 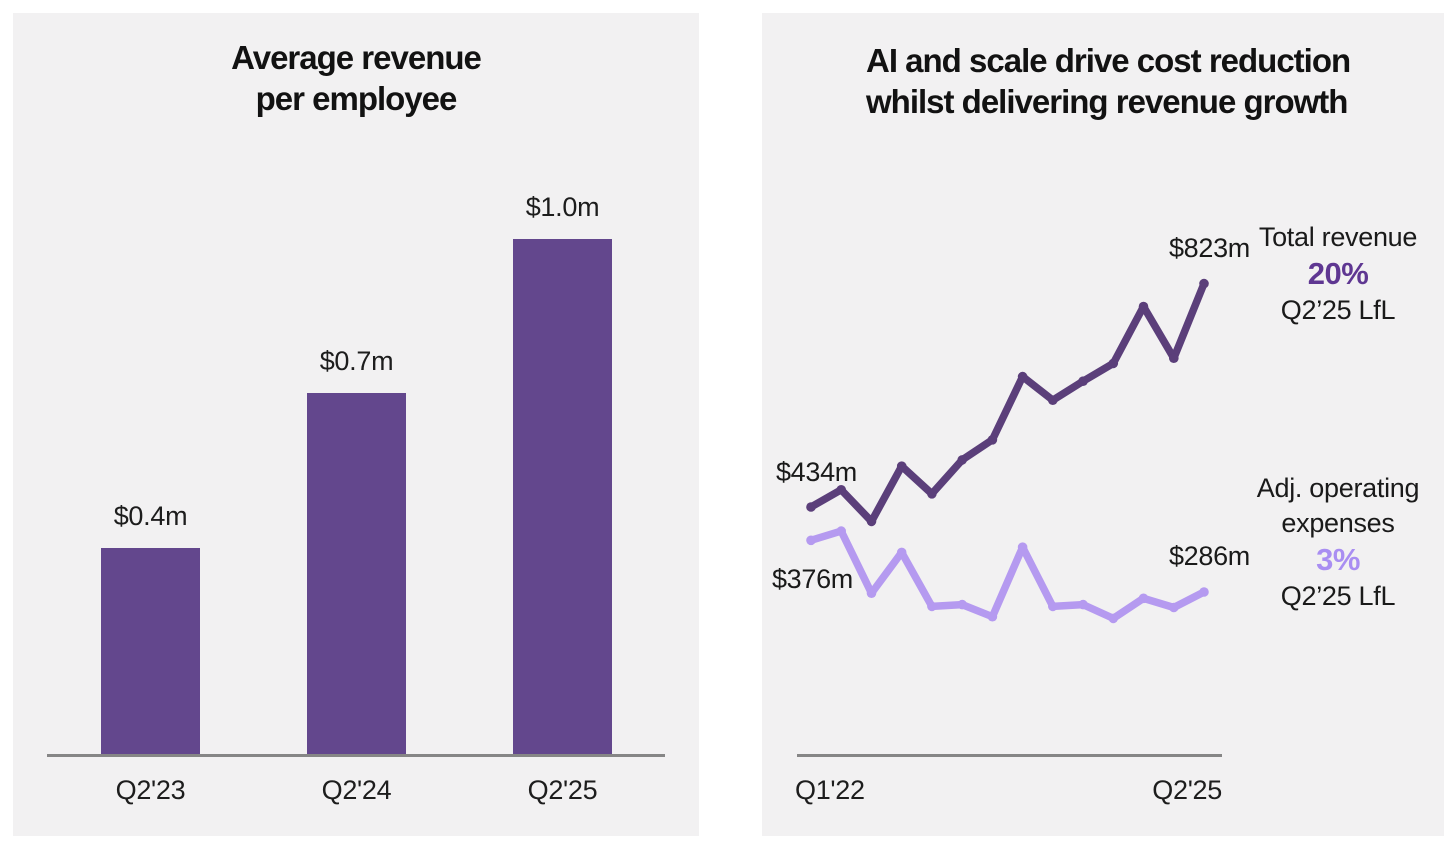 What do you see at coordinates (1338, 310) in the screenshot?
I see `revenue-growth-period: Q2’25 LfL` at bounding box center [1338, 310].